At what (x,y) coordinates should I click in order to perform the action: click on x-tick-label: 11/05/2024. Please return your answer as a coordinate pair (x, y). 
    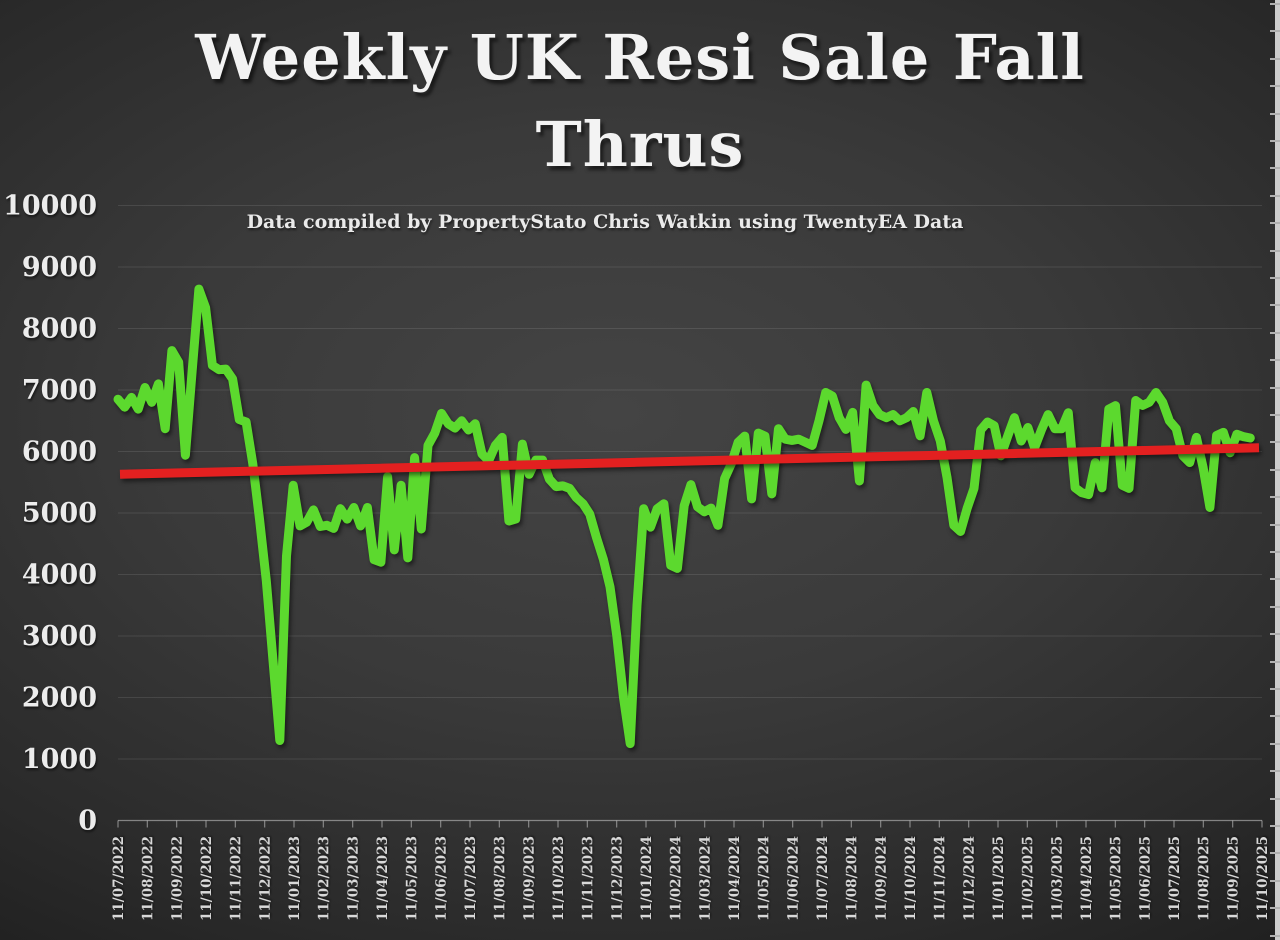
    Looking at the image, I should click on (764, 878).